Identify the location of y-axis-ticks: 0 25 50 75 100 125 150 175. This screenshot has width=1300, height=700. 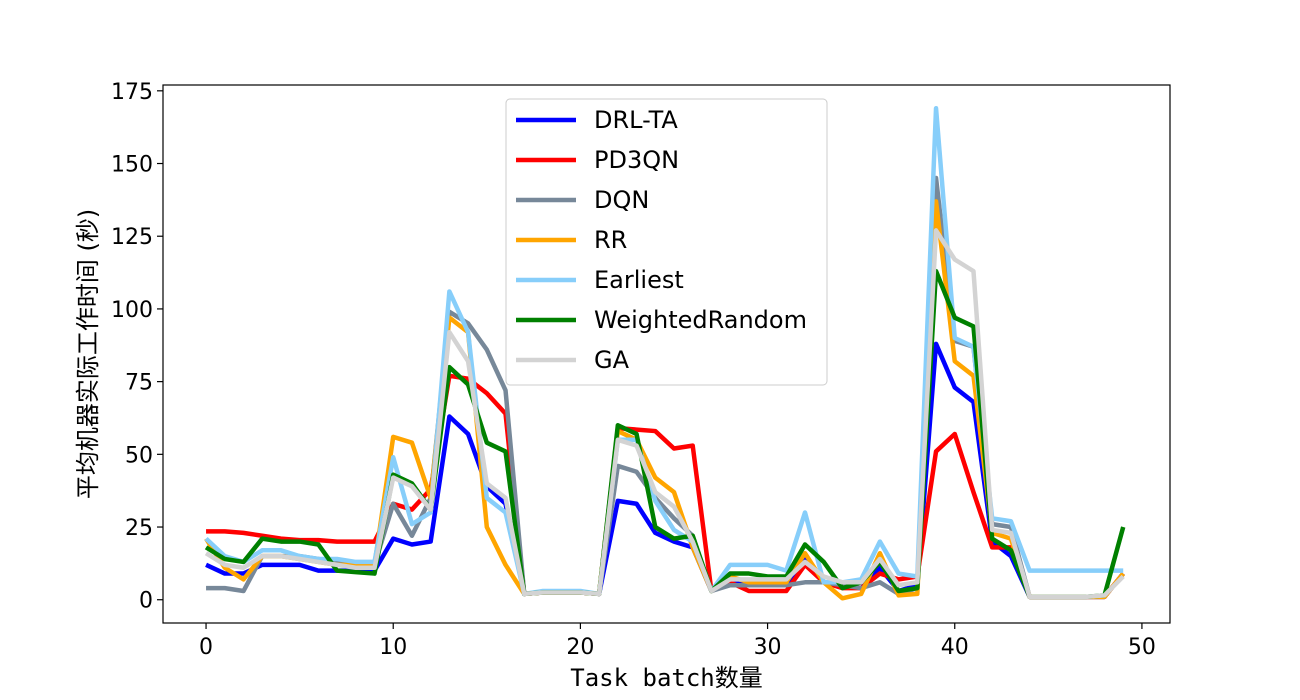
(137, 347).